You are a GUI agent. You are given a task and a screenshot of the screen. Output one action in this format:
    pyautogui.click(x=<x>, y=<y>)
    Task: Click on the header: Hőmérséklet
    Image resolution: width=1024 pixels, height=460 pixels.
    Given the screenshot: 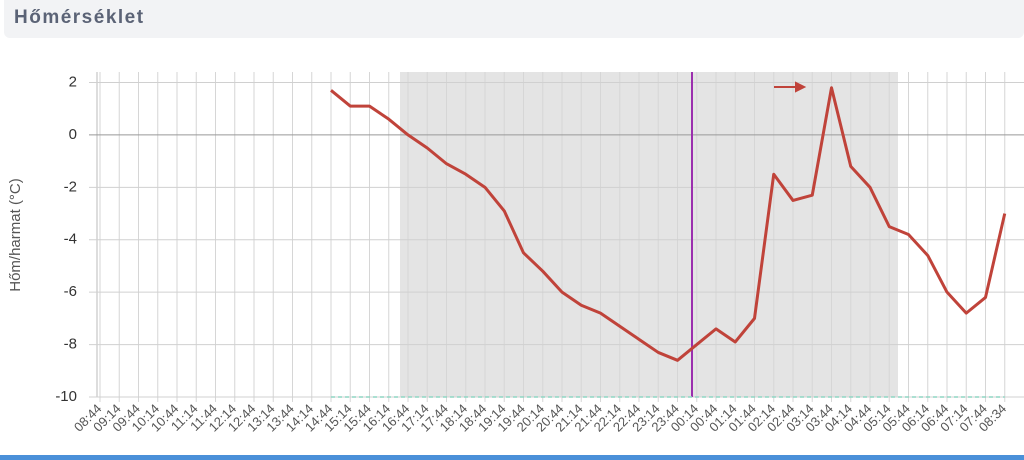 What is the action you would take?
    pyautogui.click(x=514, y=19)
    